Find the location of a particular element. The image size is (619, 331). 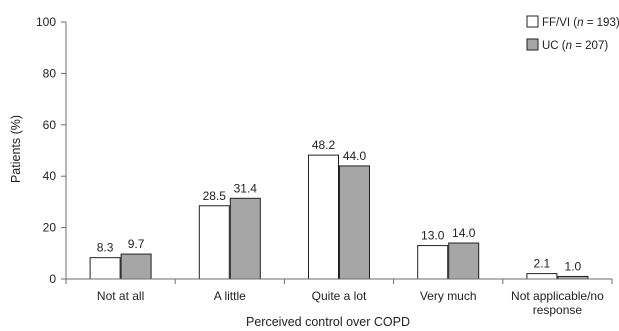

y-axis-title: Patients (%) is located at coordinates (16, 149).